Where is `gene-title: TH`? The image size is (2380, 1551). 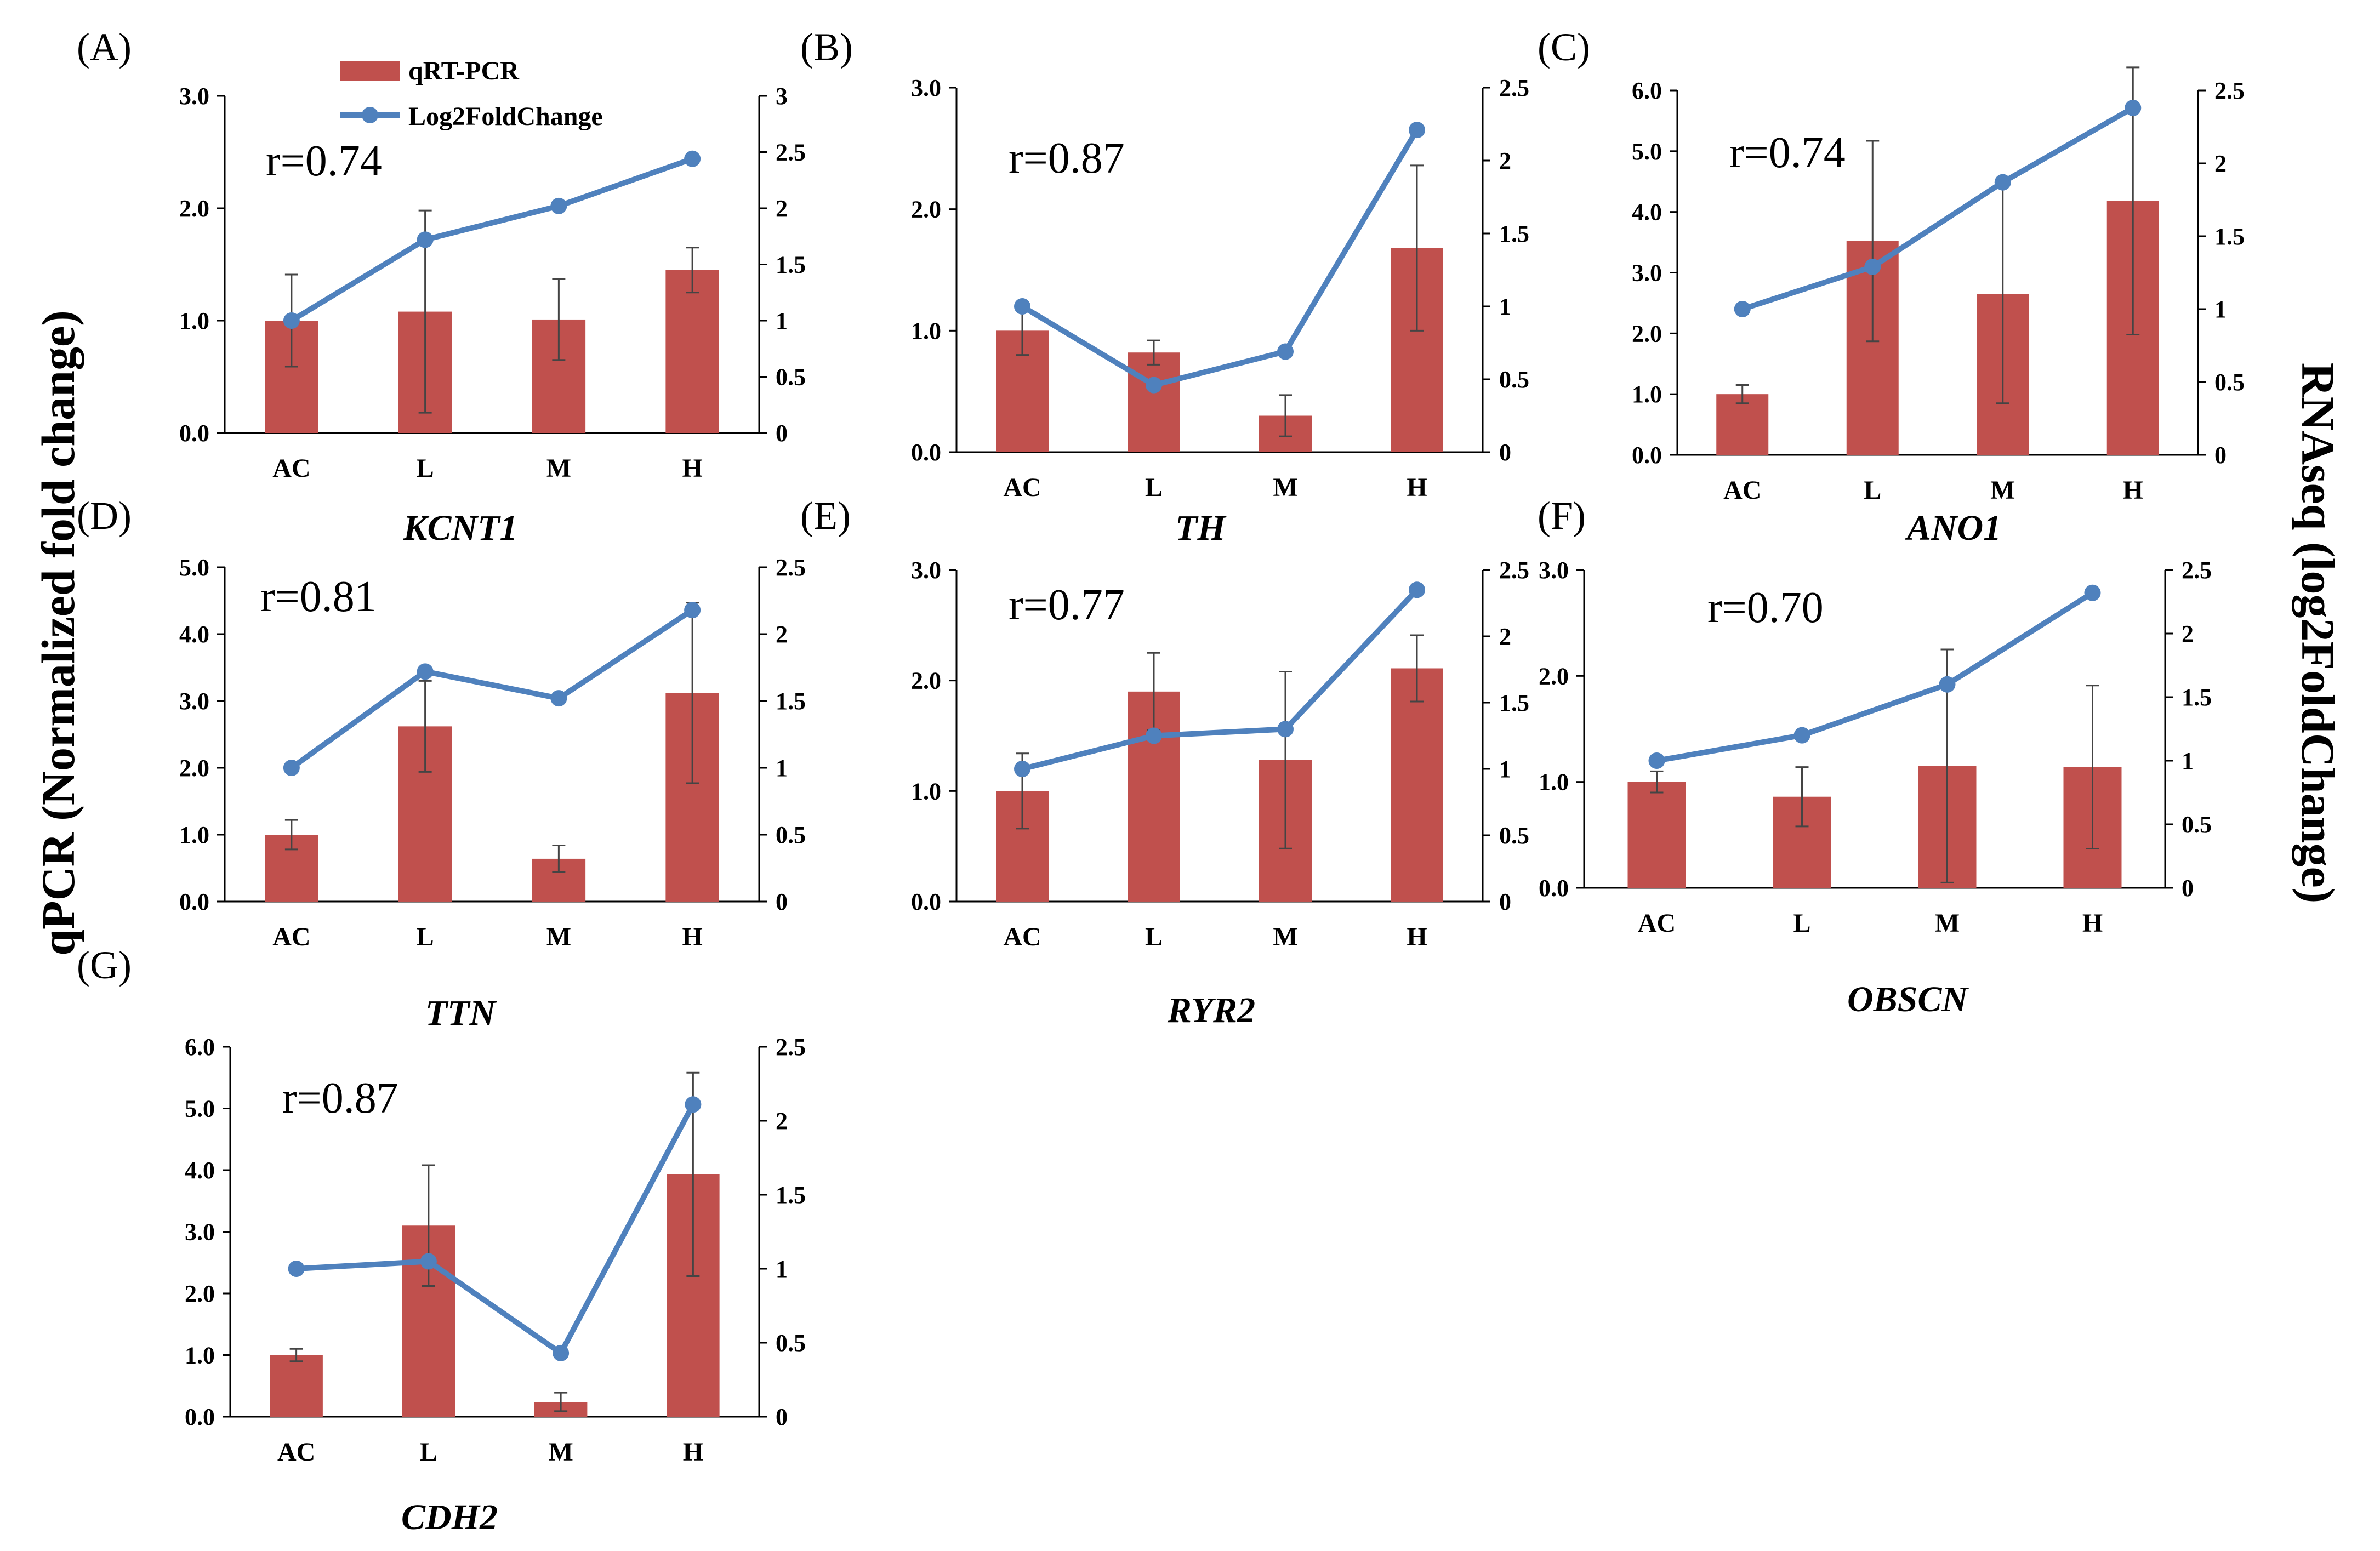 gene-title: TH is located at coordinates (1201, 528).